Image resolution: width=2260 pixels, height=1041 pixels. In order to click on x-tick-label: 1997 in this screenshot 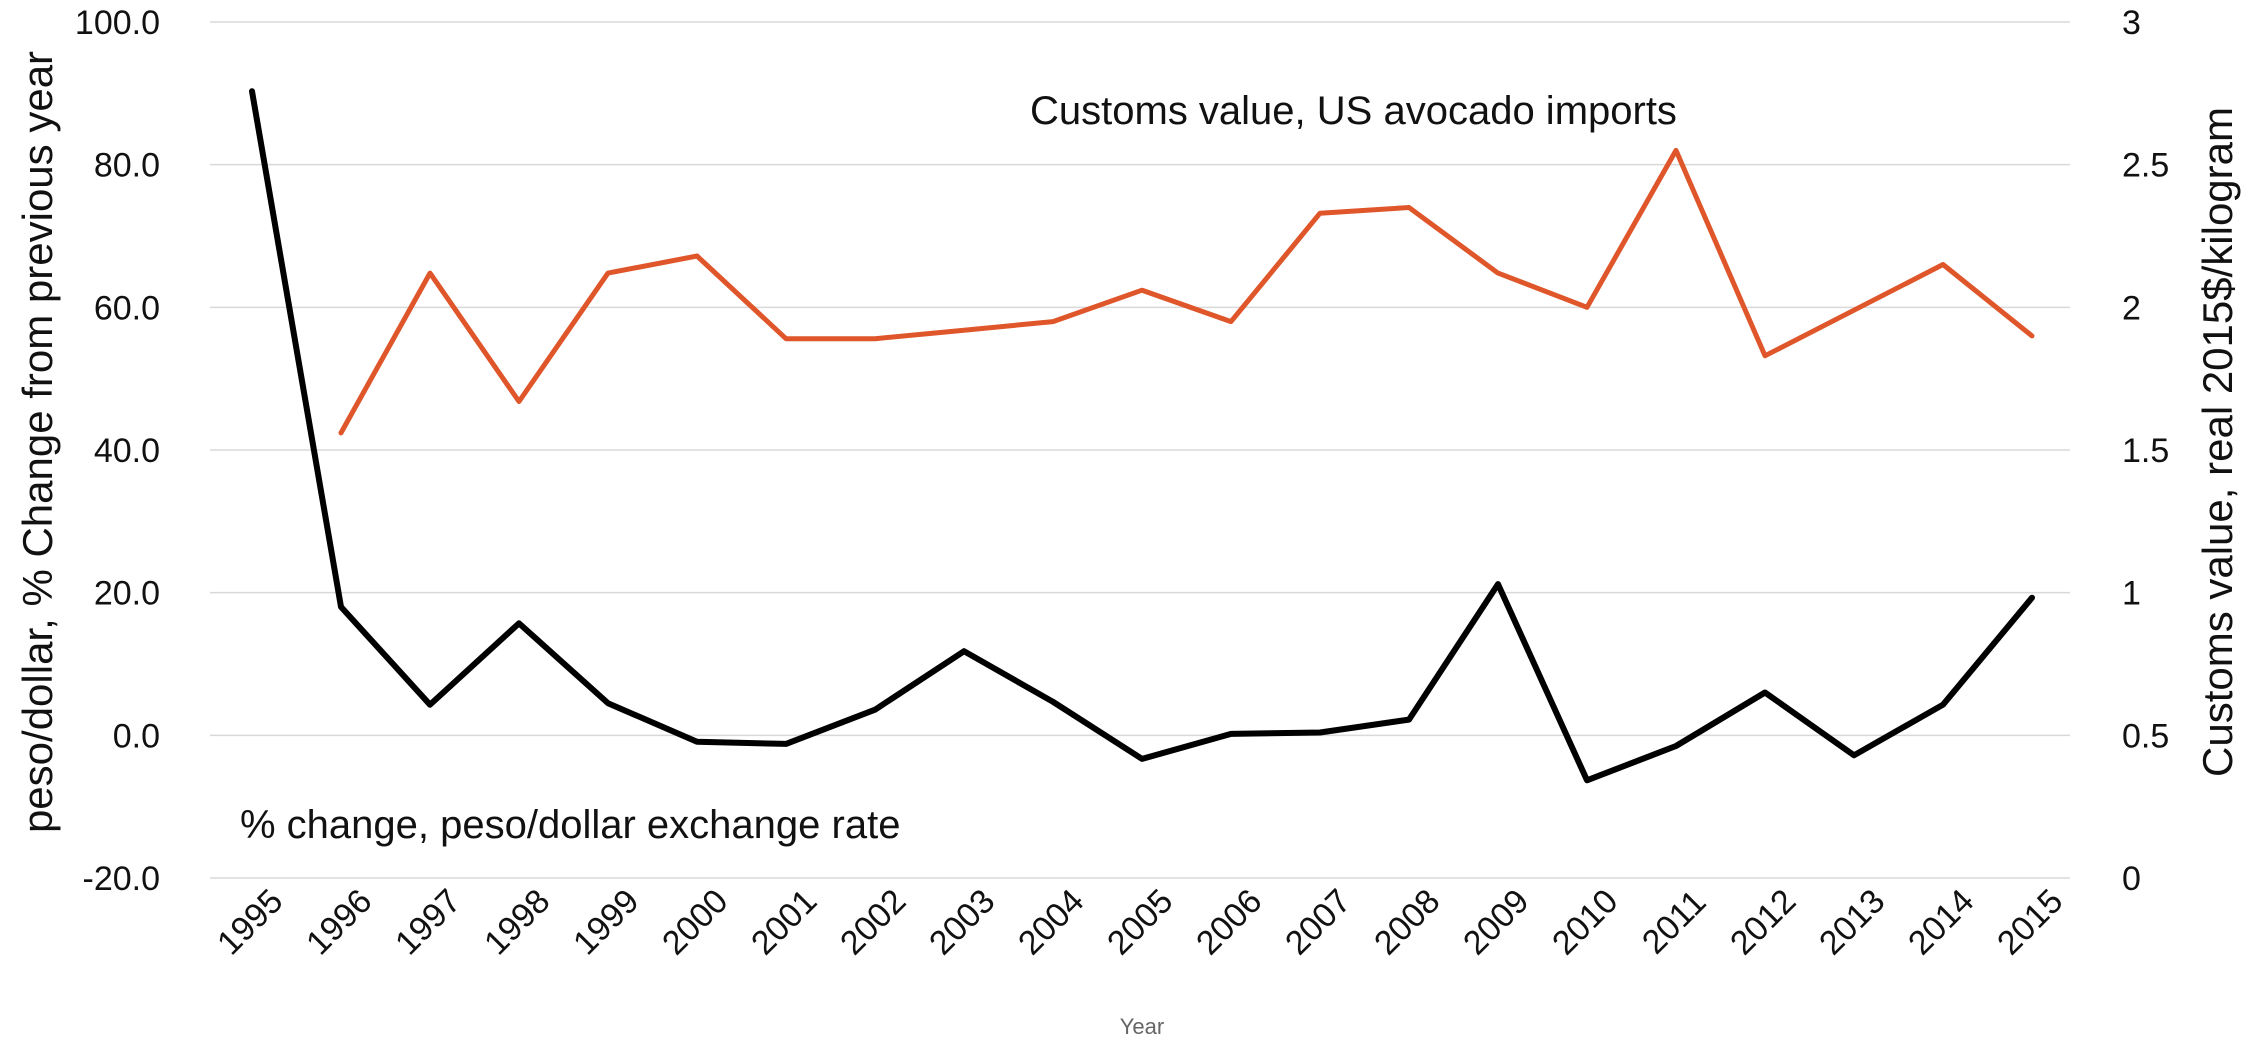, I will do `click(428, 922)`.